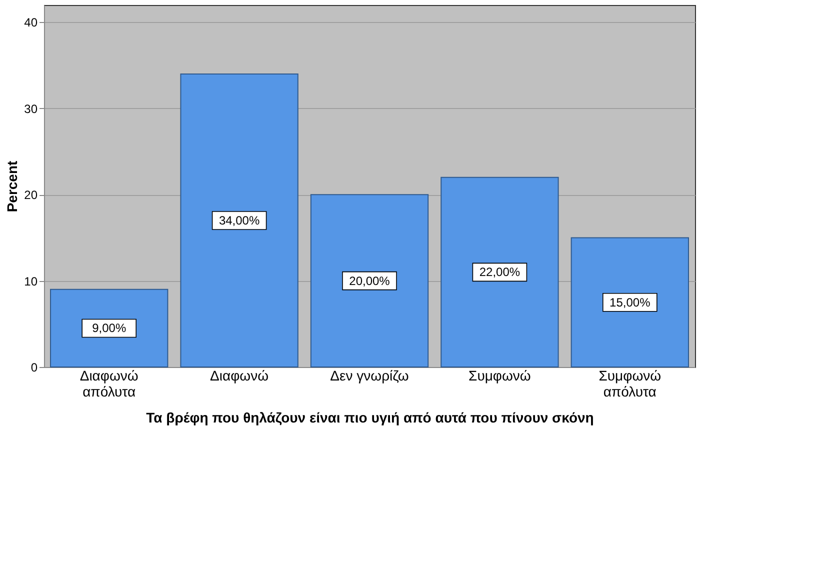  I want to click on y-tick-label: 0, so click(34, 367).